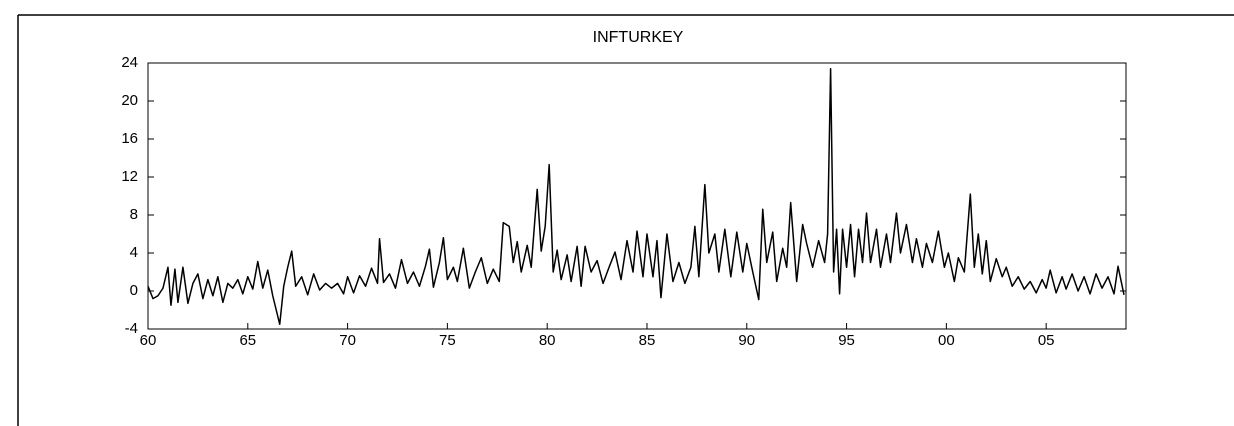 The image size is (1234, 426). I want to click on y-tick-label: 24, so click(129, 62).